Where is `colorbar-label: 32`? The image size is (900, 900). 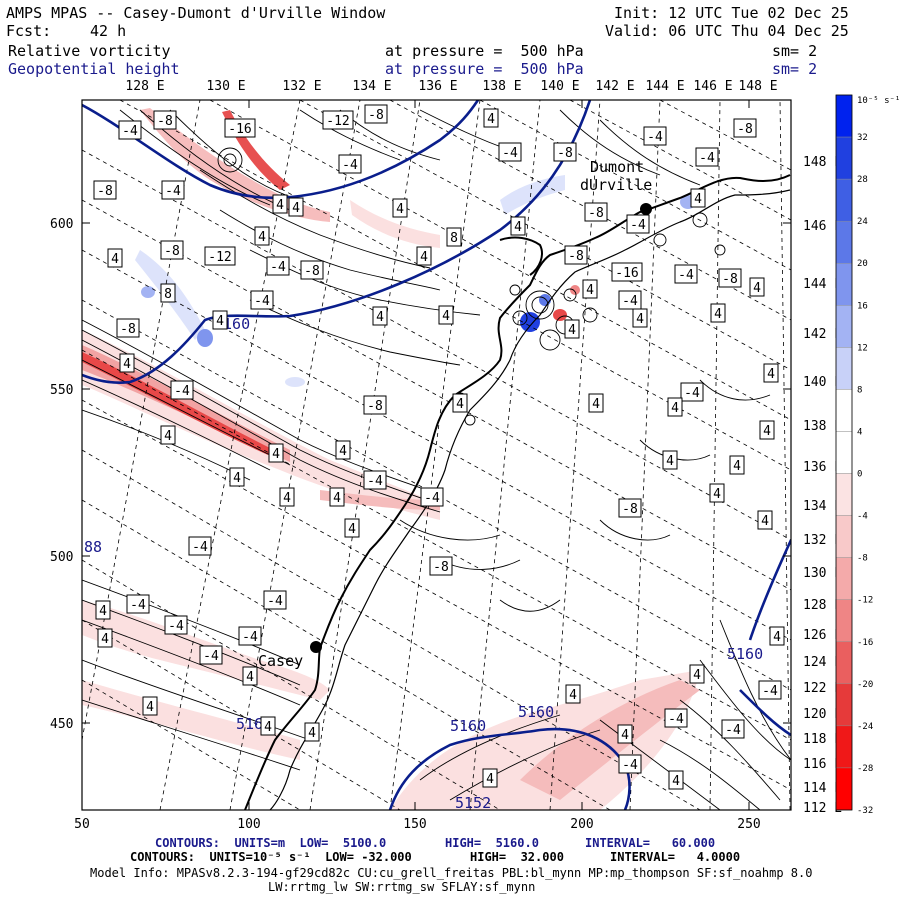
colorbar-label: 32 is located at coordinates (862, 138).